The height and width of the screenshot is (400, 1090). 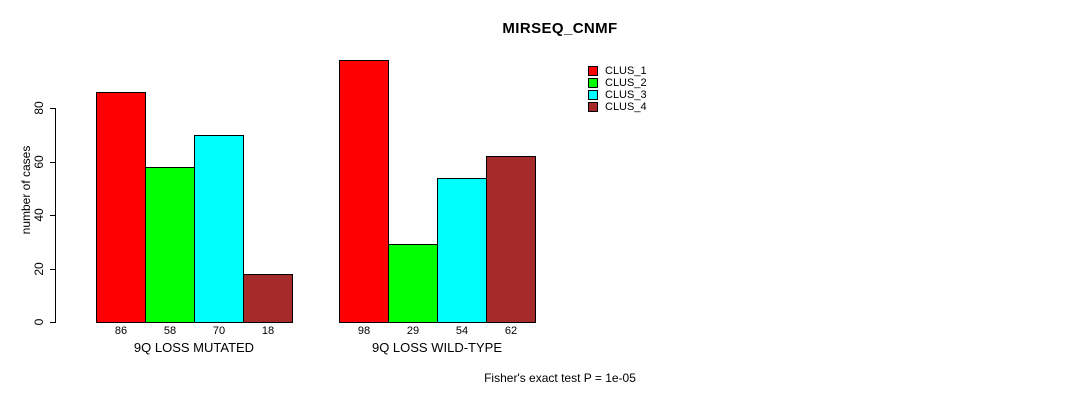 I want to click on y-tick-label: 60, so click(x=39, y=162).